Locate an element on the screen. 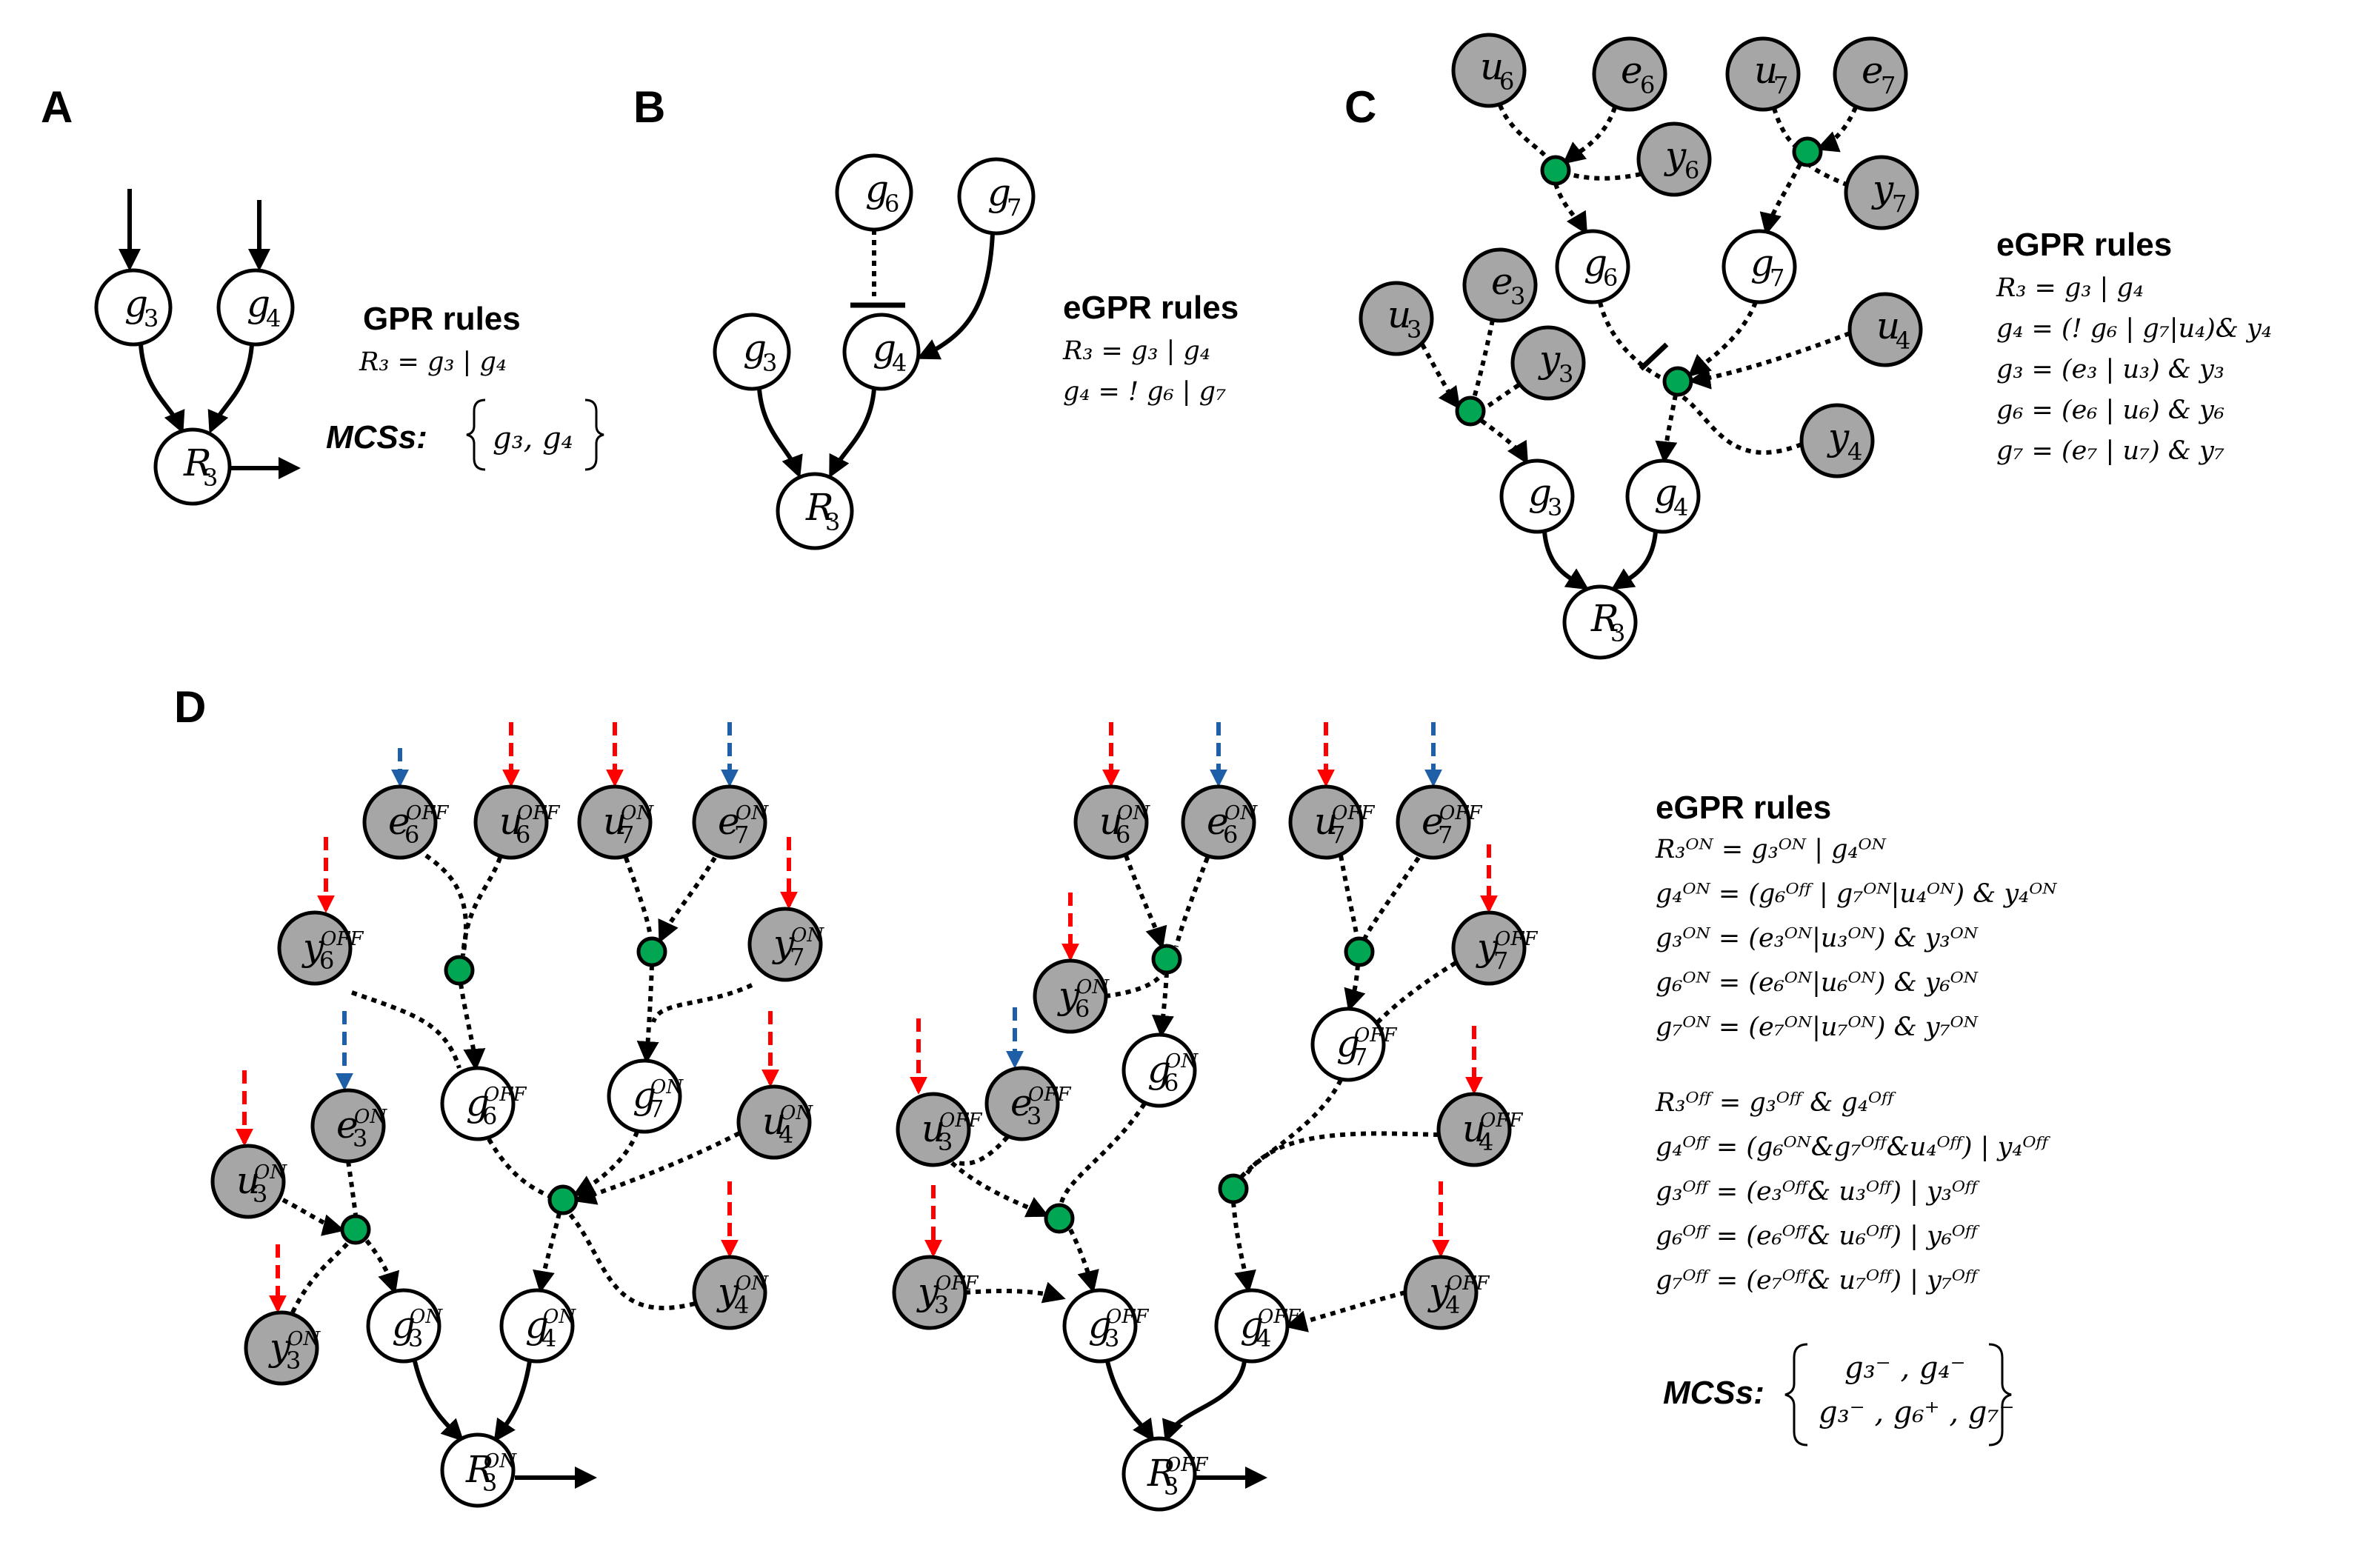  node-label-c-u4: u is located at coordinates (1888, 326).